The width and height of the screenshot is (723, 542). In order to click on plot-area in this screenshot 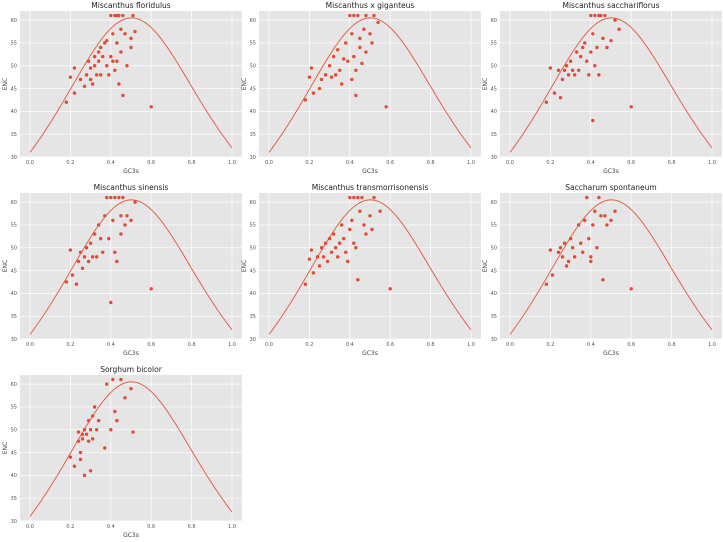, I will do `click(611, 84)`.